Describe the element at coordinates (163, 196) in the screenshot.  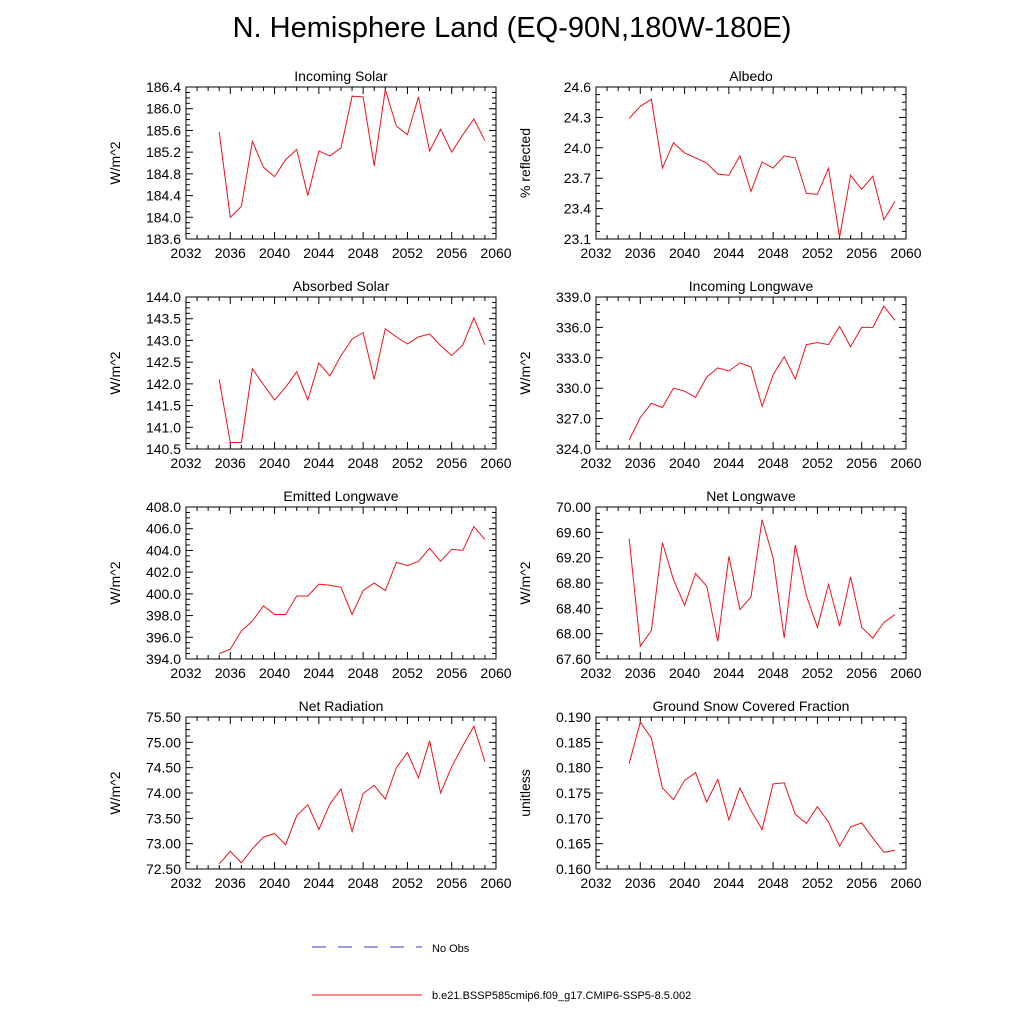
I see `y-tick-label: 184.4` at that location.